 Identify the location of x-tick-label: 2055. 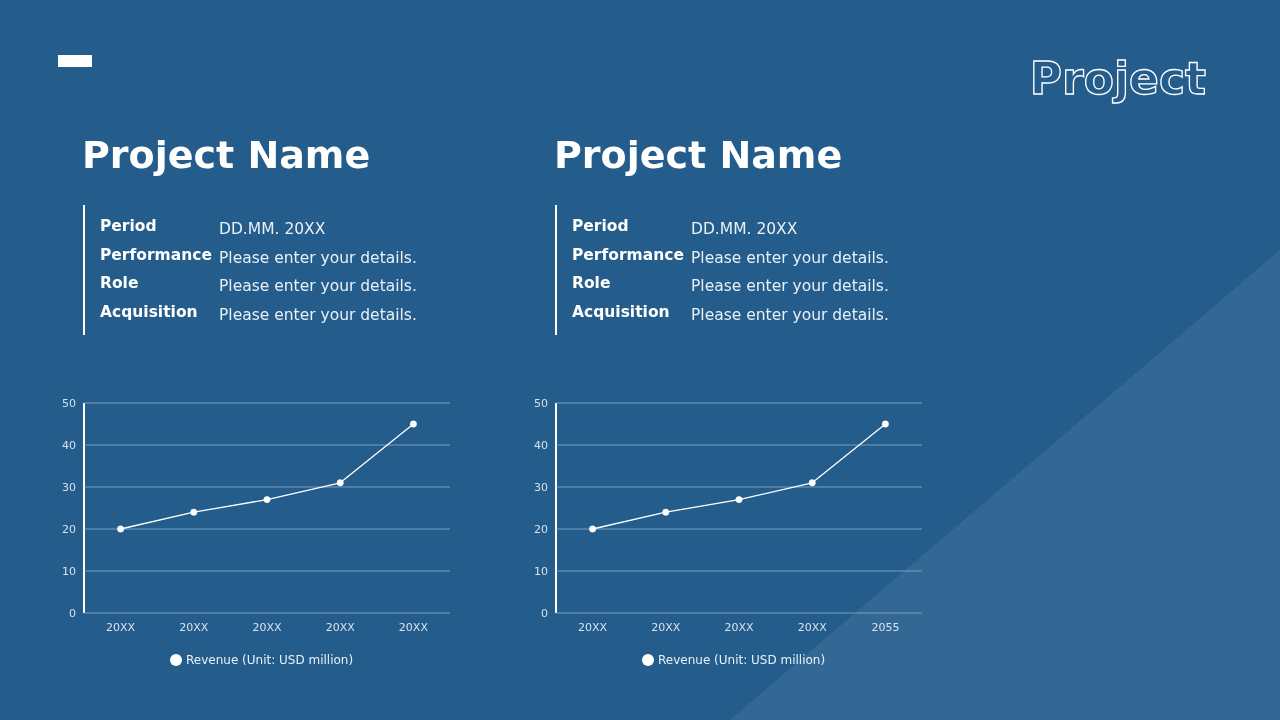
(885, 627).